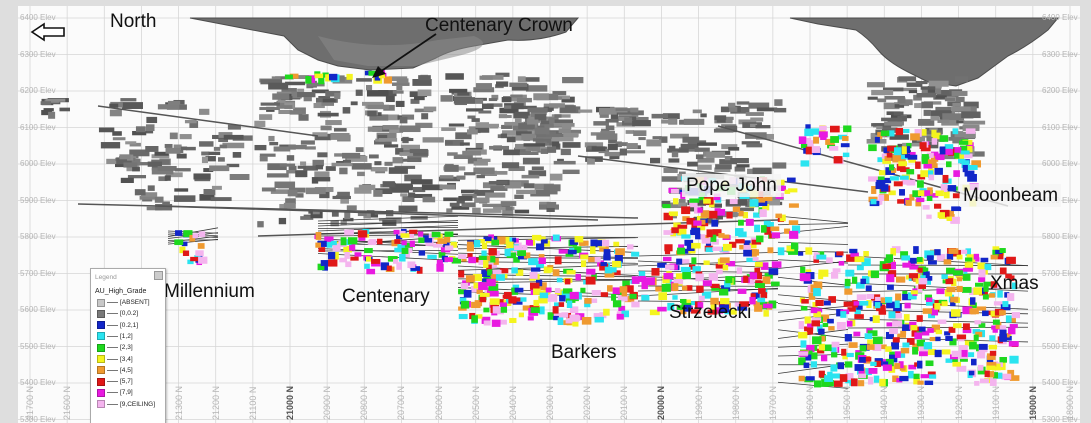 This screenshot has width=1091, height=423. What do you see at coordinates (550, 402) in the screenshot?
I see `northing-label: 20300 N` at bounding box center [550, 402].